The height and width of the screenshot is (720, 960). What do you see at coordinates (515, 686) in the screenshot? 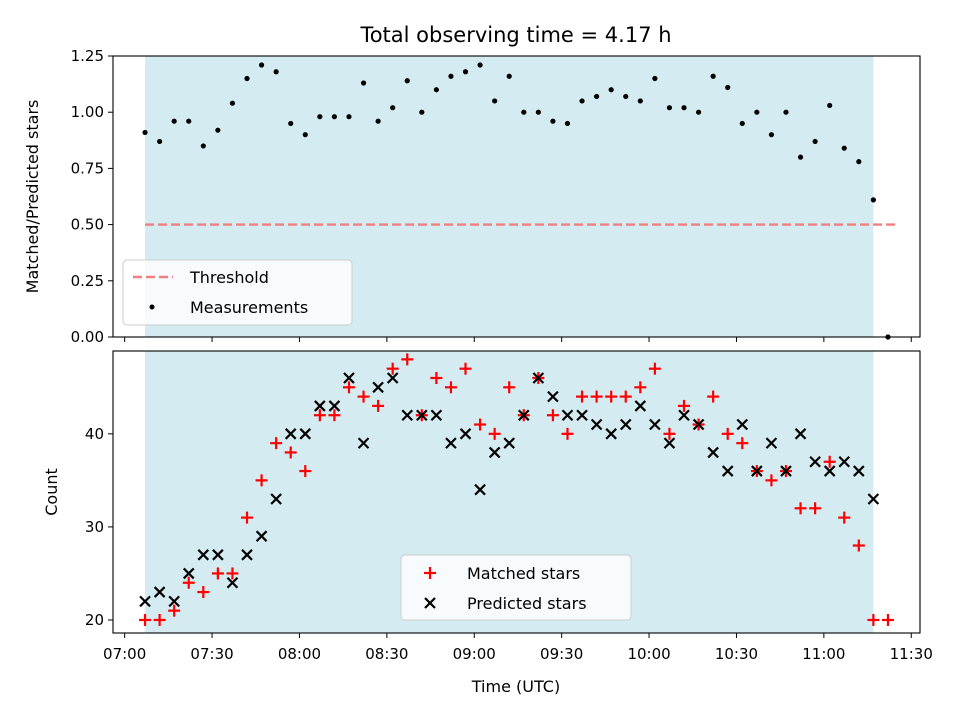
I see `x-axis-label: Time (UTC)` at bounding box center [515, 686].